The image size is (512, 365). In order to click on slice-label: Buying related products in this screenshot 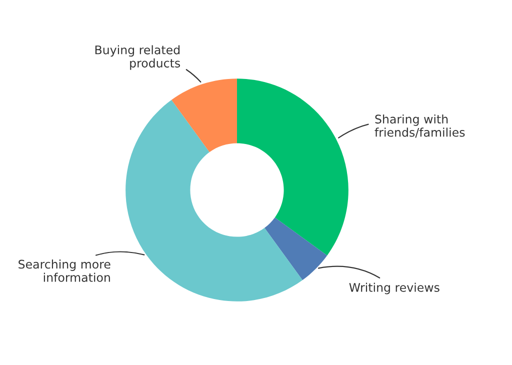, I will do `click(137, 57)`.